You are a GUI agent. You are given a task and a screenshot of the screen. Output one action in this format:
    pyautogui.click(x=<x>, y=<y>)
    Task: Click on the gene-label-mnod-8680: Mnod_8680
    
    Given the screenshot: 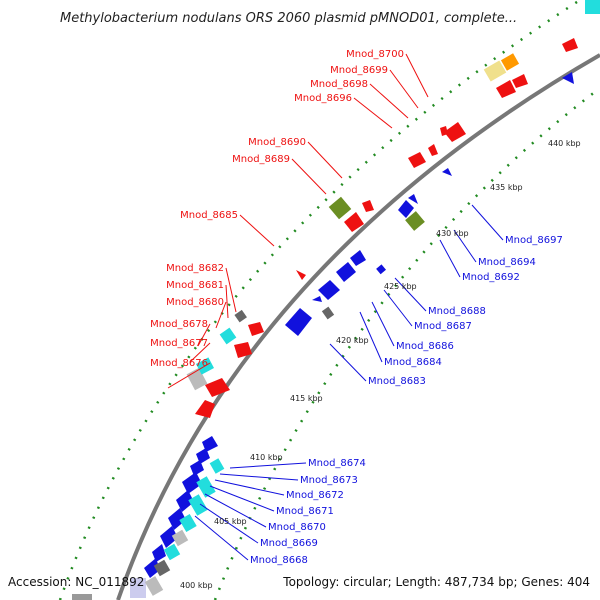 What is the action you would take?
    pyautogui.click(x=195, y=302)
    